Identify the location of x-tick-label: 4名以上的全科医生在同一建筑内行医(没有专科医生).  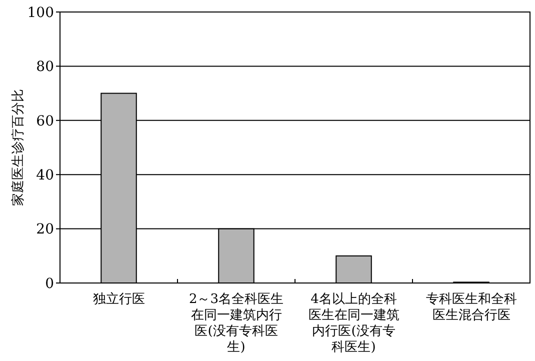
(354, 323).